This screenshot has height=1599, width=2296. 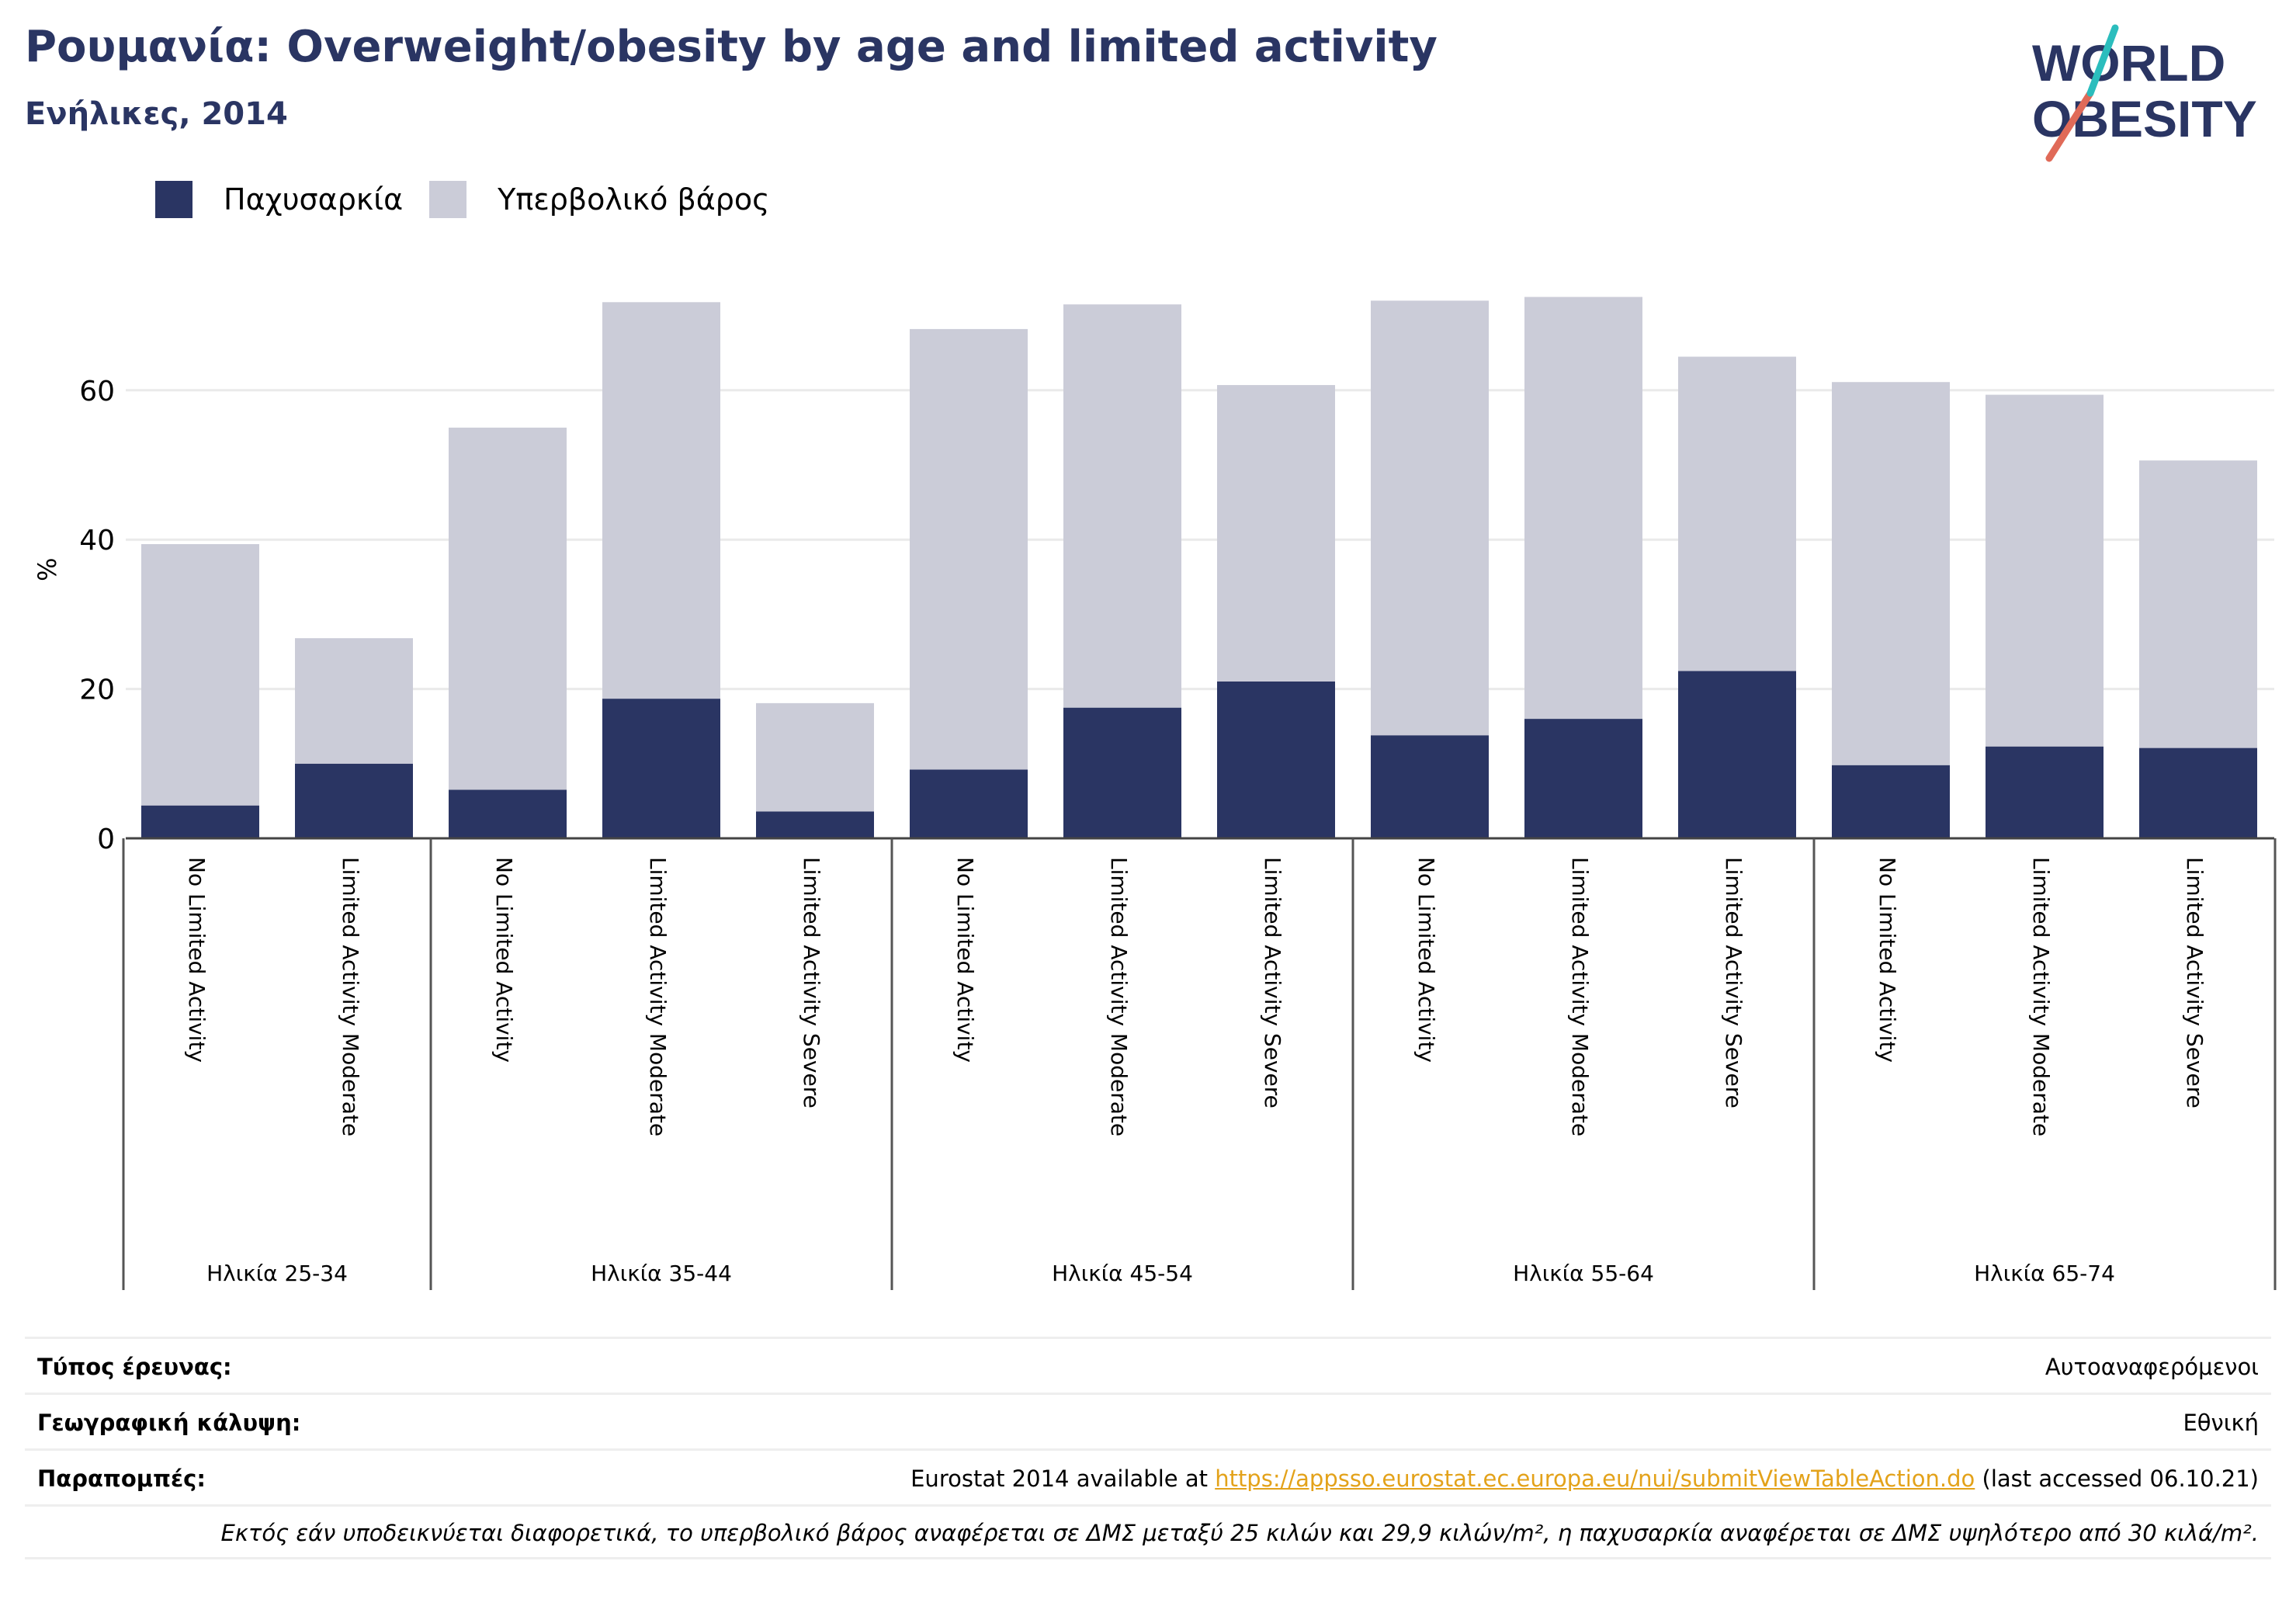 What do you see at coordinates (1583, 1273) in the screenshot?
I see `group-label: Ηλικία 55-64` at bounding box center [1583, 1273].